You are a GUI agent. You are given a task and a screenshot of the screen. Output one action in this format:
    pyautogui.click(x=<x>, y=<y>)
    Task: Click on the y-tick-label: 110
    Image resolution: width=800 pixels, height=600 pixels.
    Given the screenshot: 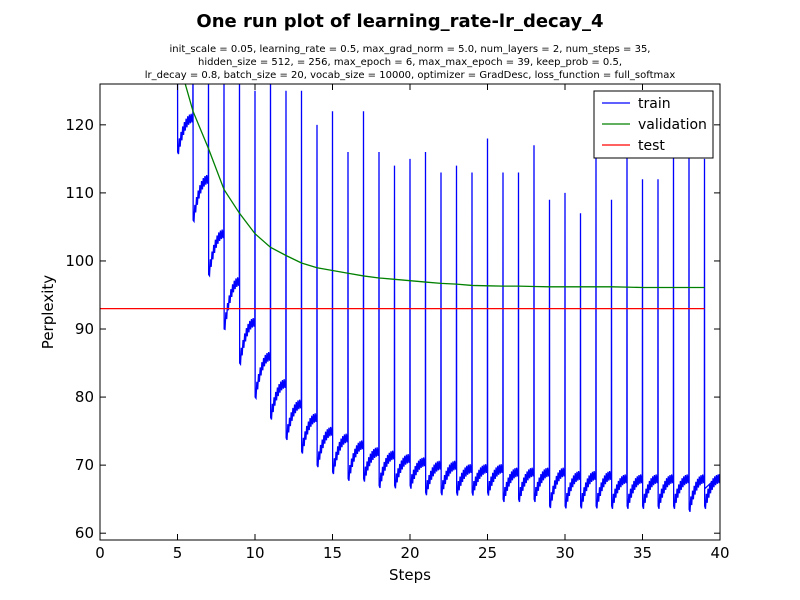 What is the action you would take?
    pyautogui.click(x=79, y=193)
    